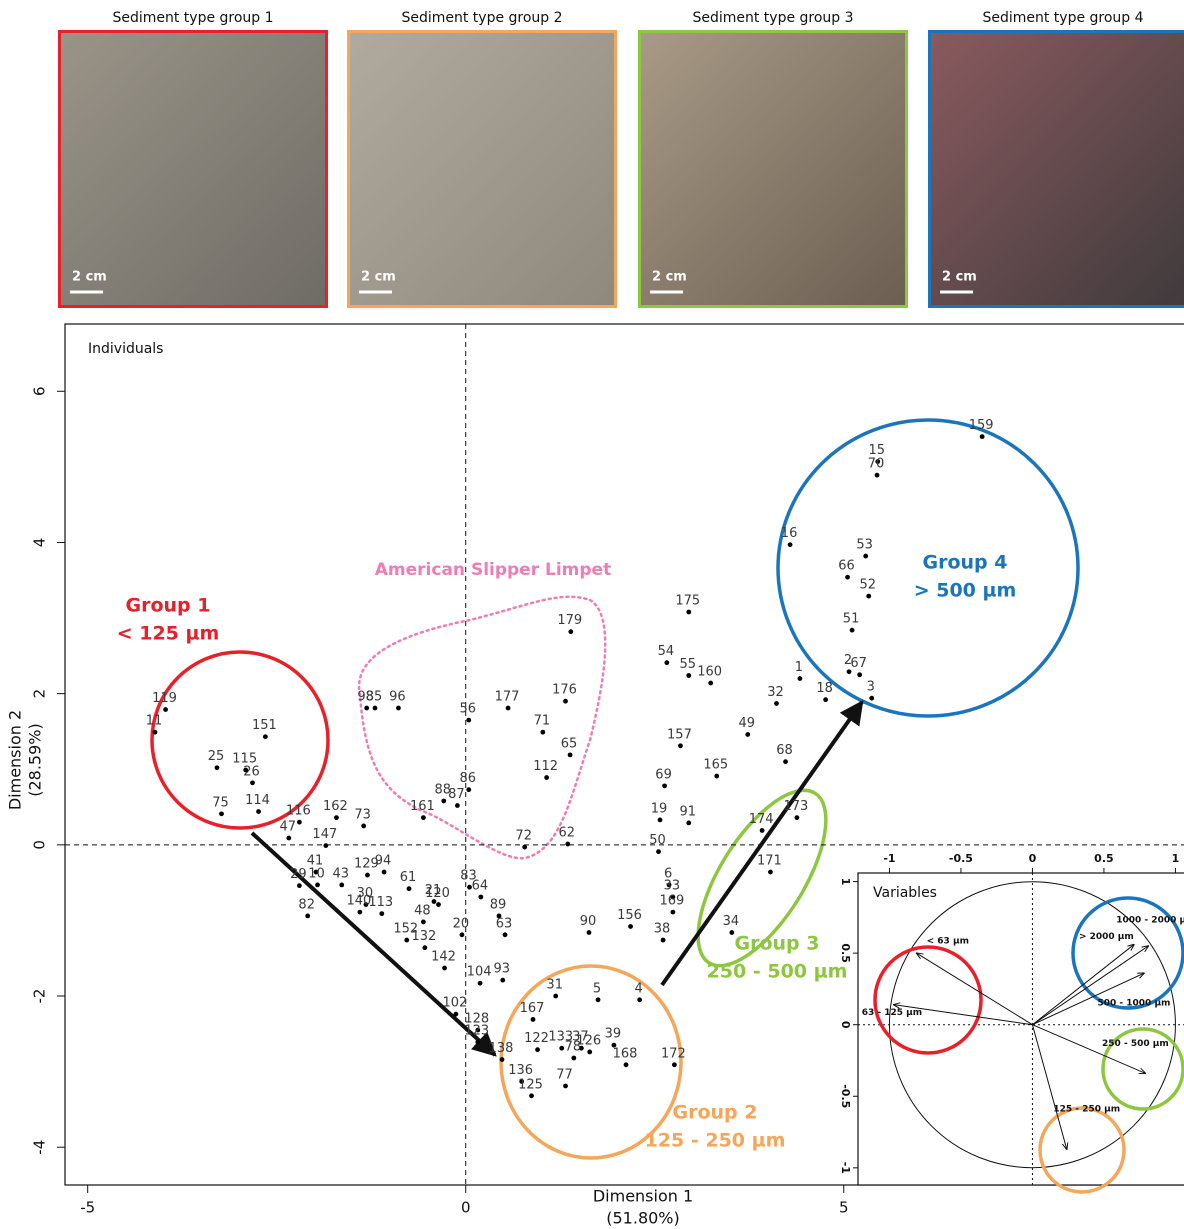 The height and width of the screenshot is (1229, 1184). I want to click on point-label: 54, so click(666, 651).